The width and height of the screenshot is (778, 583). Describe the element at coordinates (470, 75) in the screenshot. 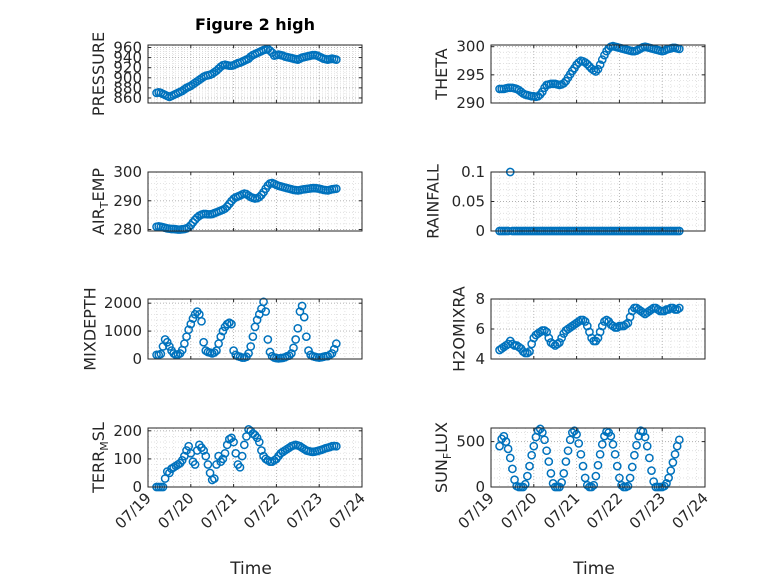

I see `y-tick-label: 295` at that location.